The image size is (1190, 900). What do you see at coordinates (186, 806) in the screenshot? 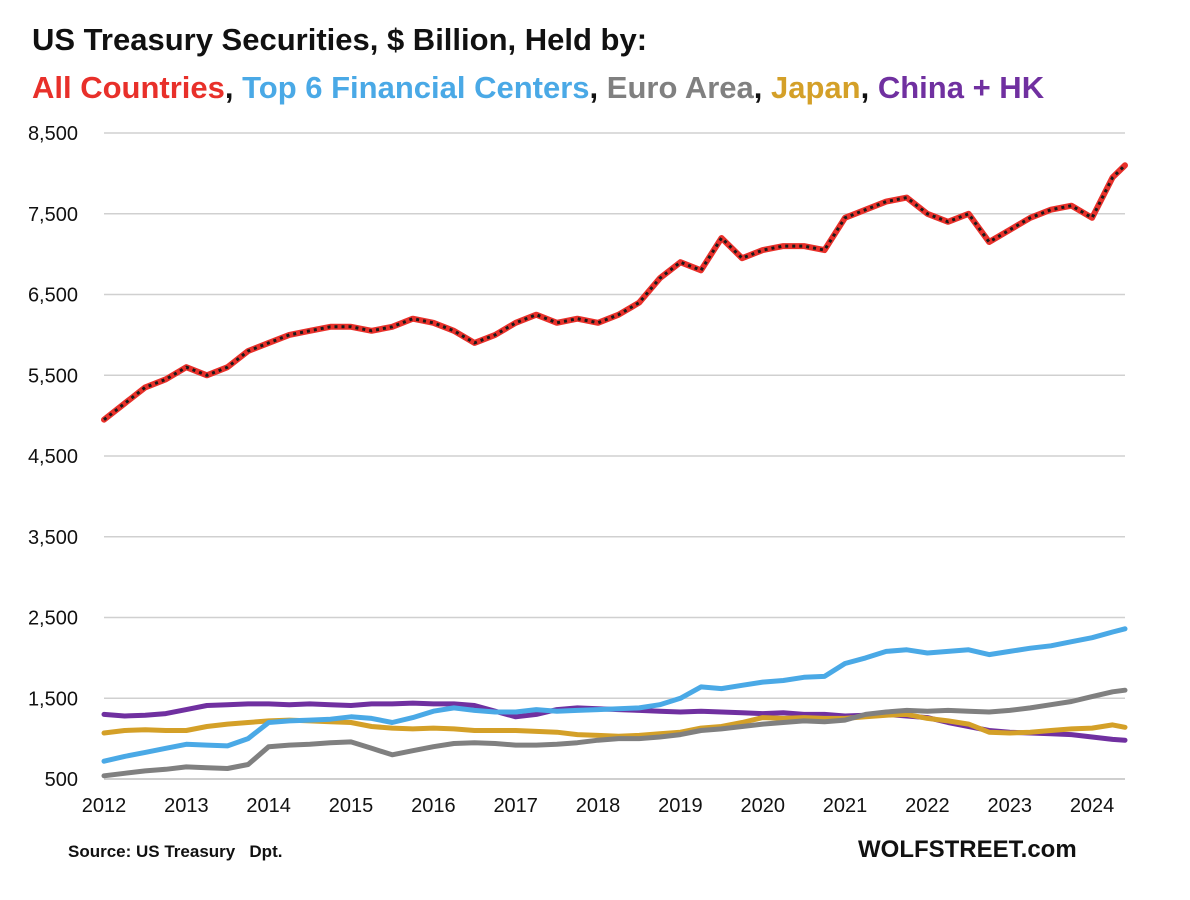
I see `x-tick-label: 2013` at bounding box center [186, 806].